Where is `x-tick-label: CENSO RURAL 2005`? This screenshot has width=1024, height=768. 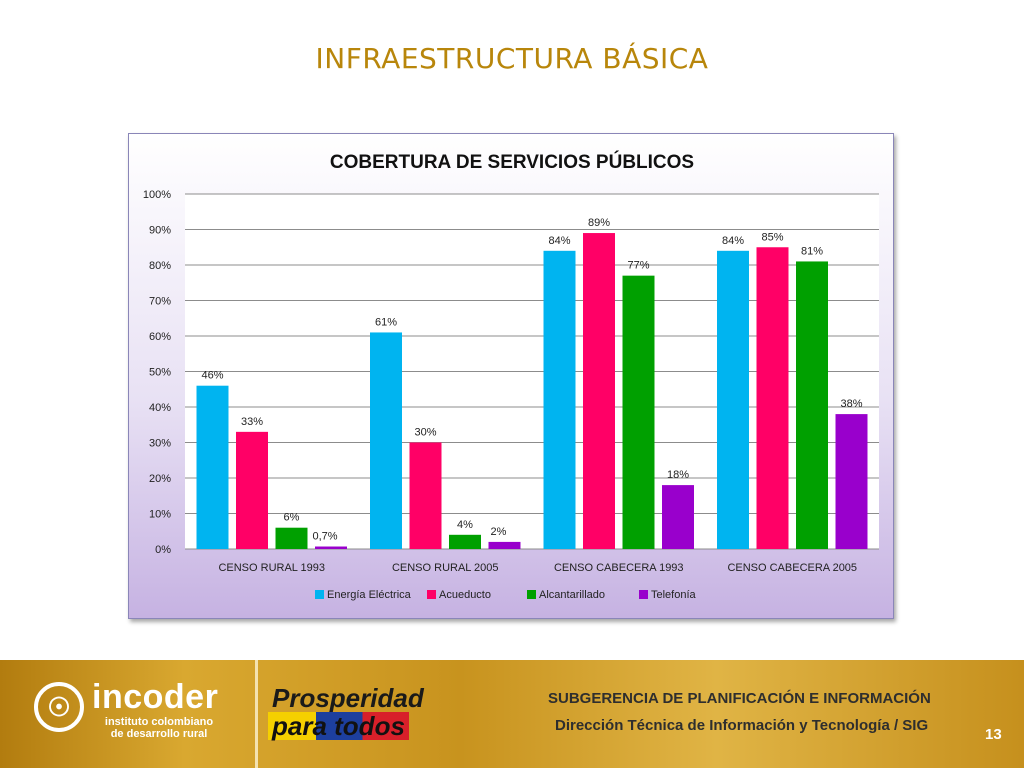 x-tick-label: CENSO RURAL 2005 is located at coordinates (445, 568).